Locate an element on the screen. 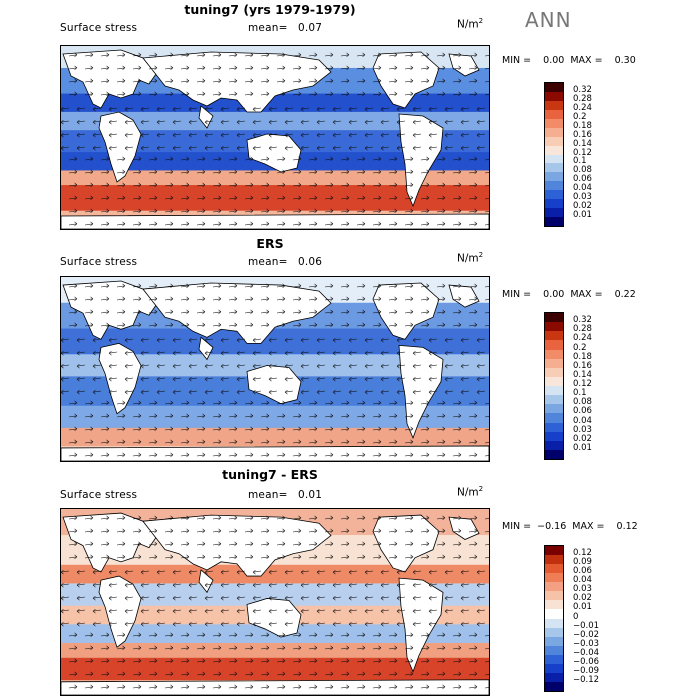 The height and width of the screenshot is (700, 700). colorbar-tick-label: 0.12 is located at coordinates (582, 553).